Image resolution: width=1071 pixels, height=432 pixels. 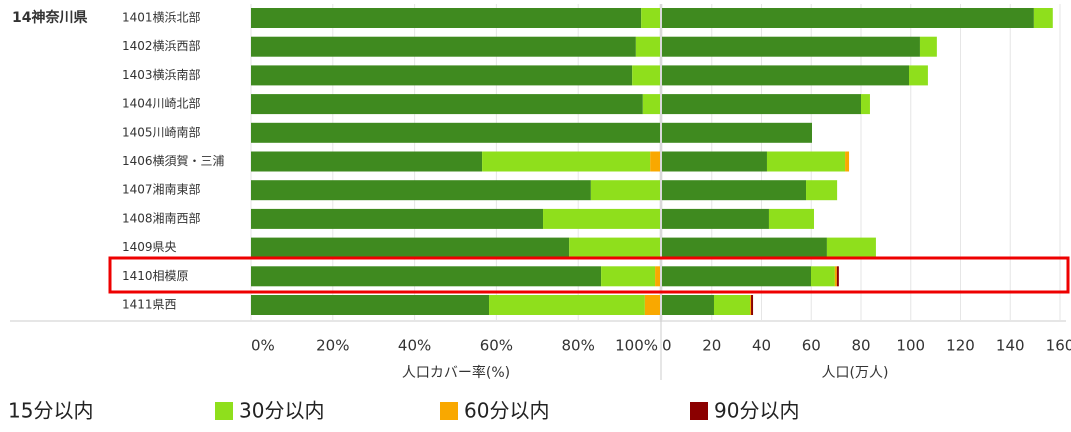 I want to click on x-tick-label: 0%, so click(x=263, y=346).